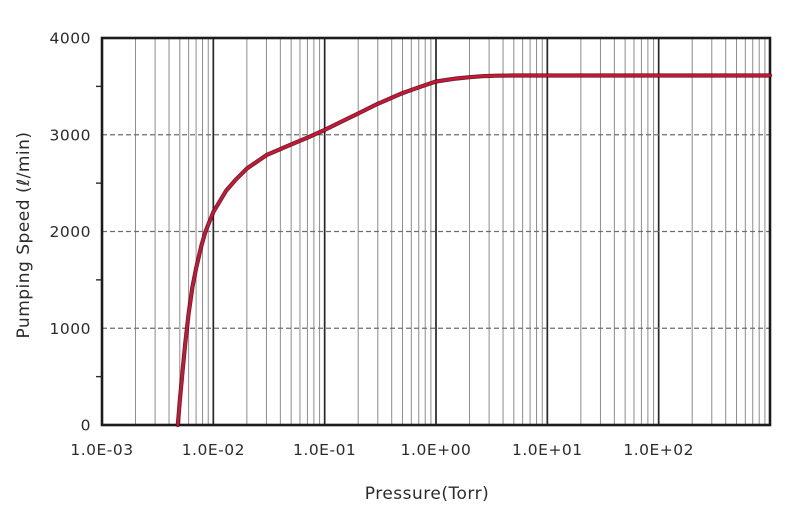  What do you see at coordinates (86, 426) in the screenshot?
I see `y-tick-label: 0` at bounding box center [86, 426].